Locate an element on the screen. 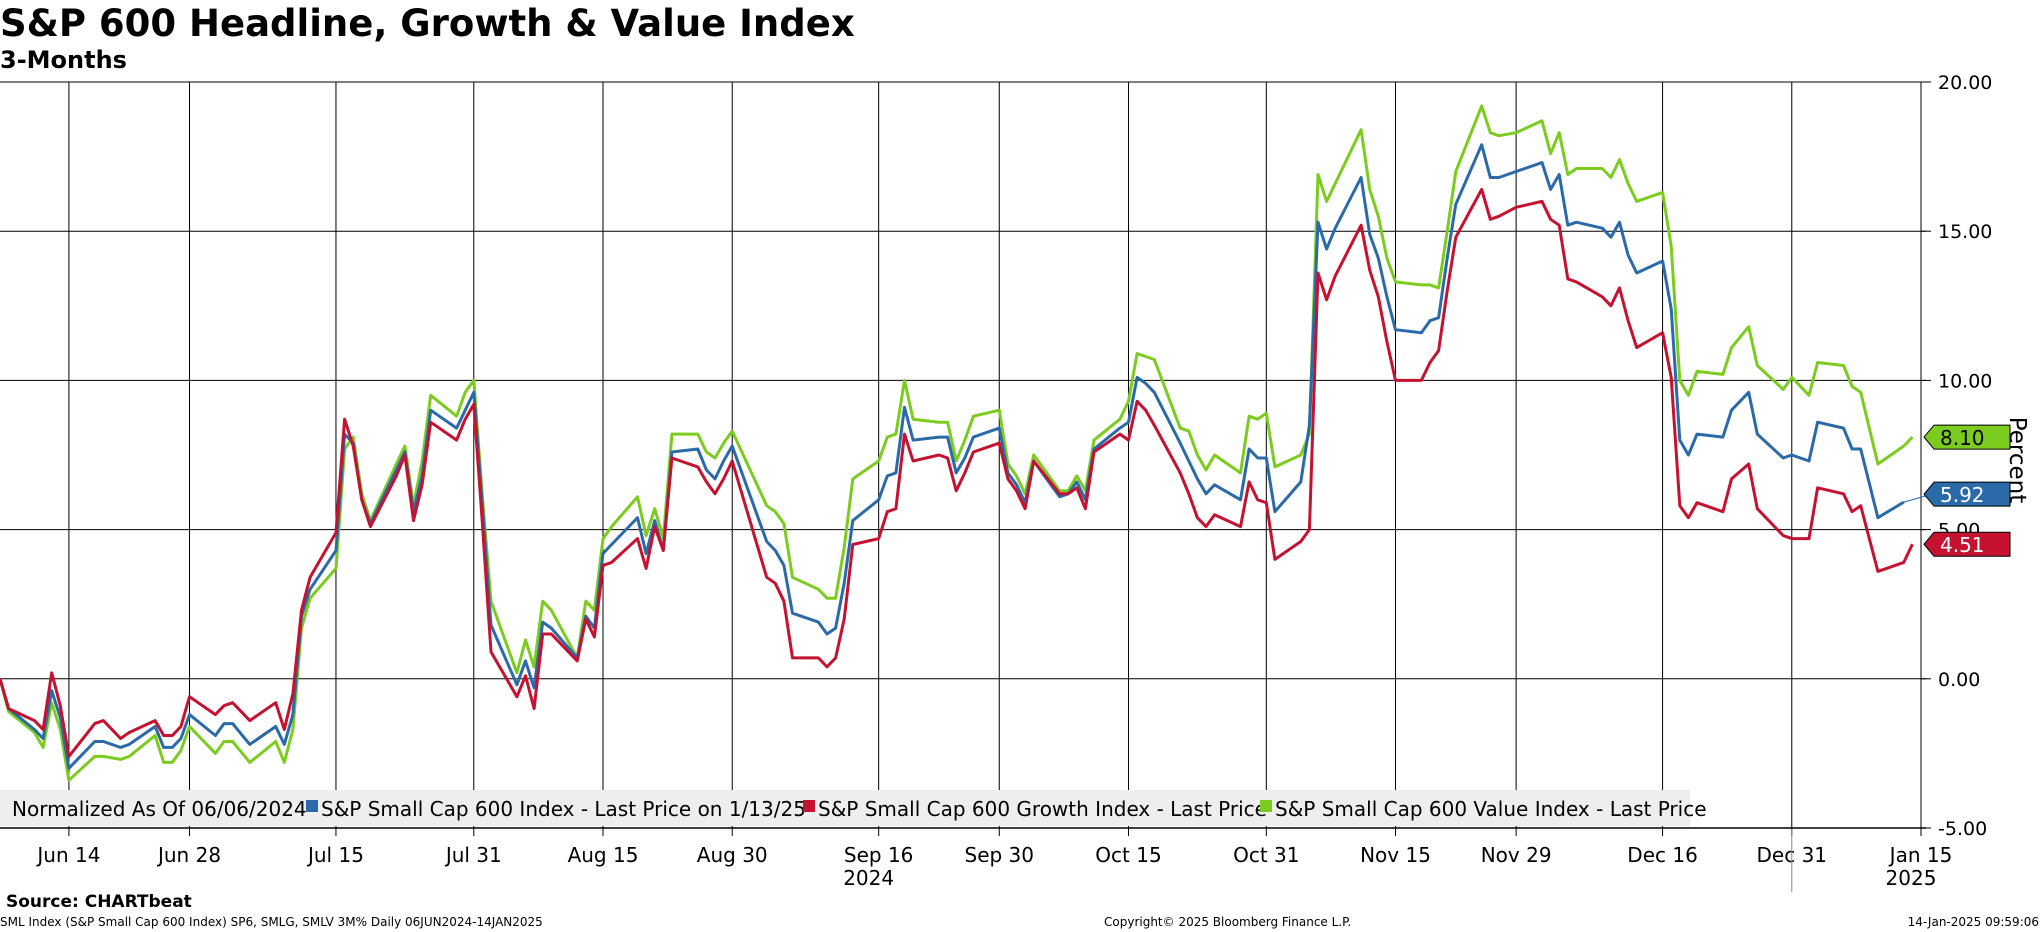 The height and width of the screenshot is (932, 2041). chart-title: S&P 600 Headline, Growth & Value Index is located at coordinates (427, 23).